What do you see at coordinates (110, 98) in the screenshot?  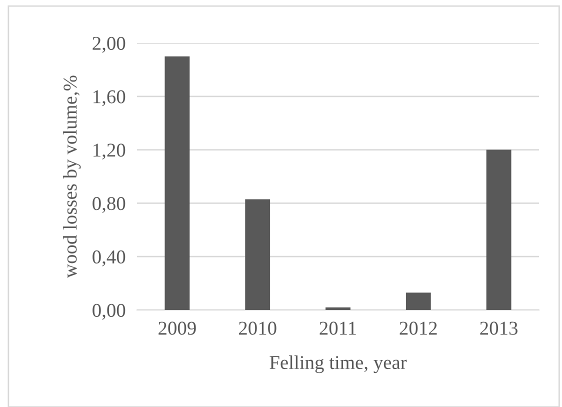 I see `y-tick-label: 1,60` at bounding box center [110, 98].